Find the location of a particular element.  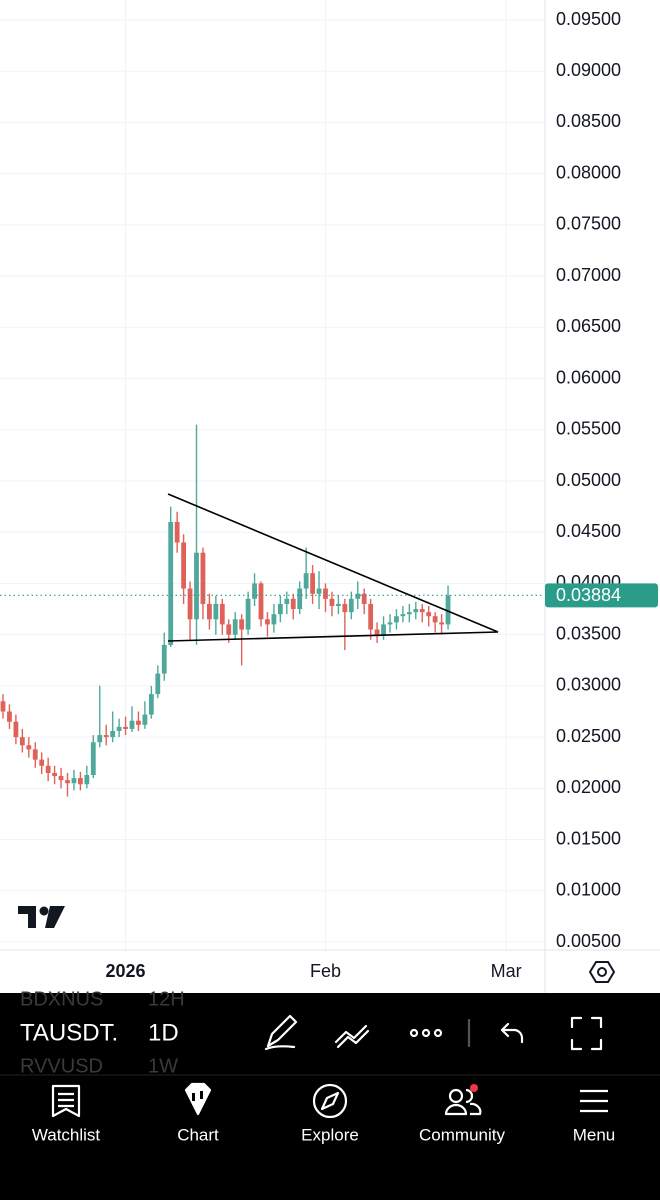

chart-icon is located at coordinates (198, 1099).